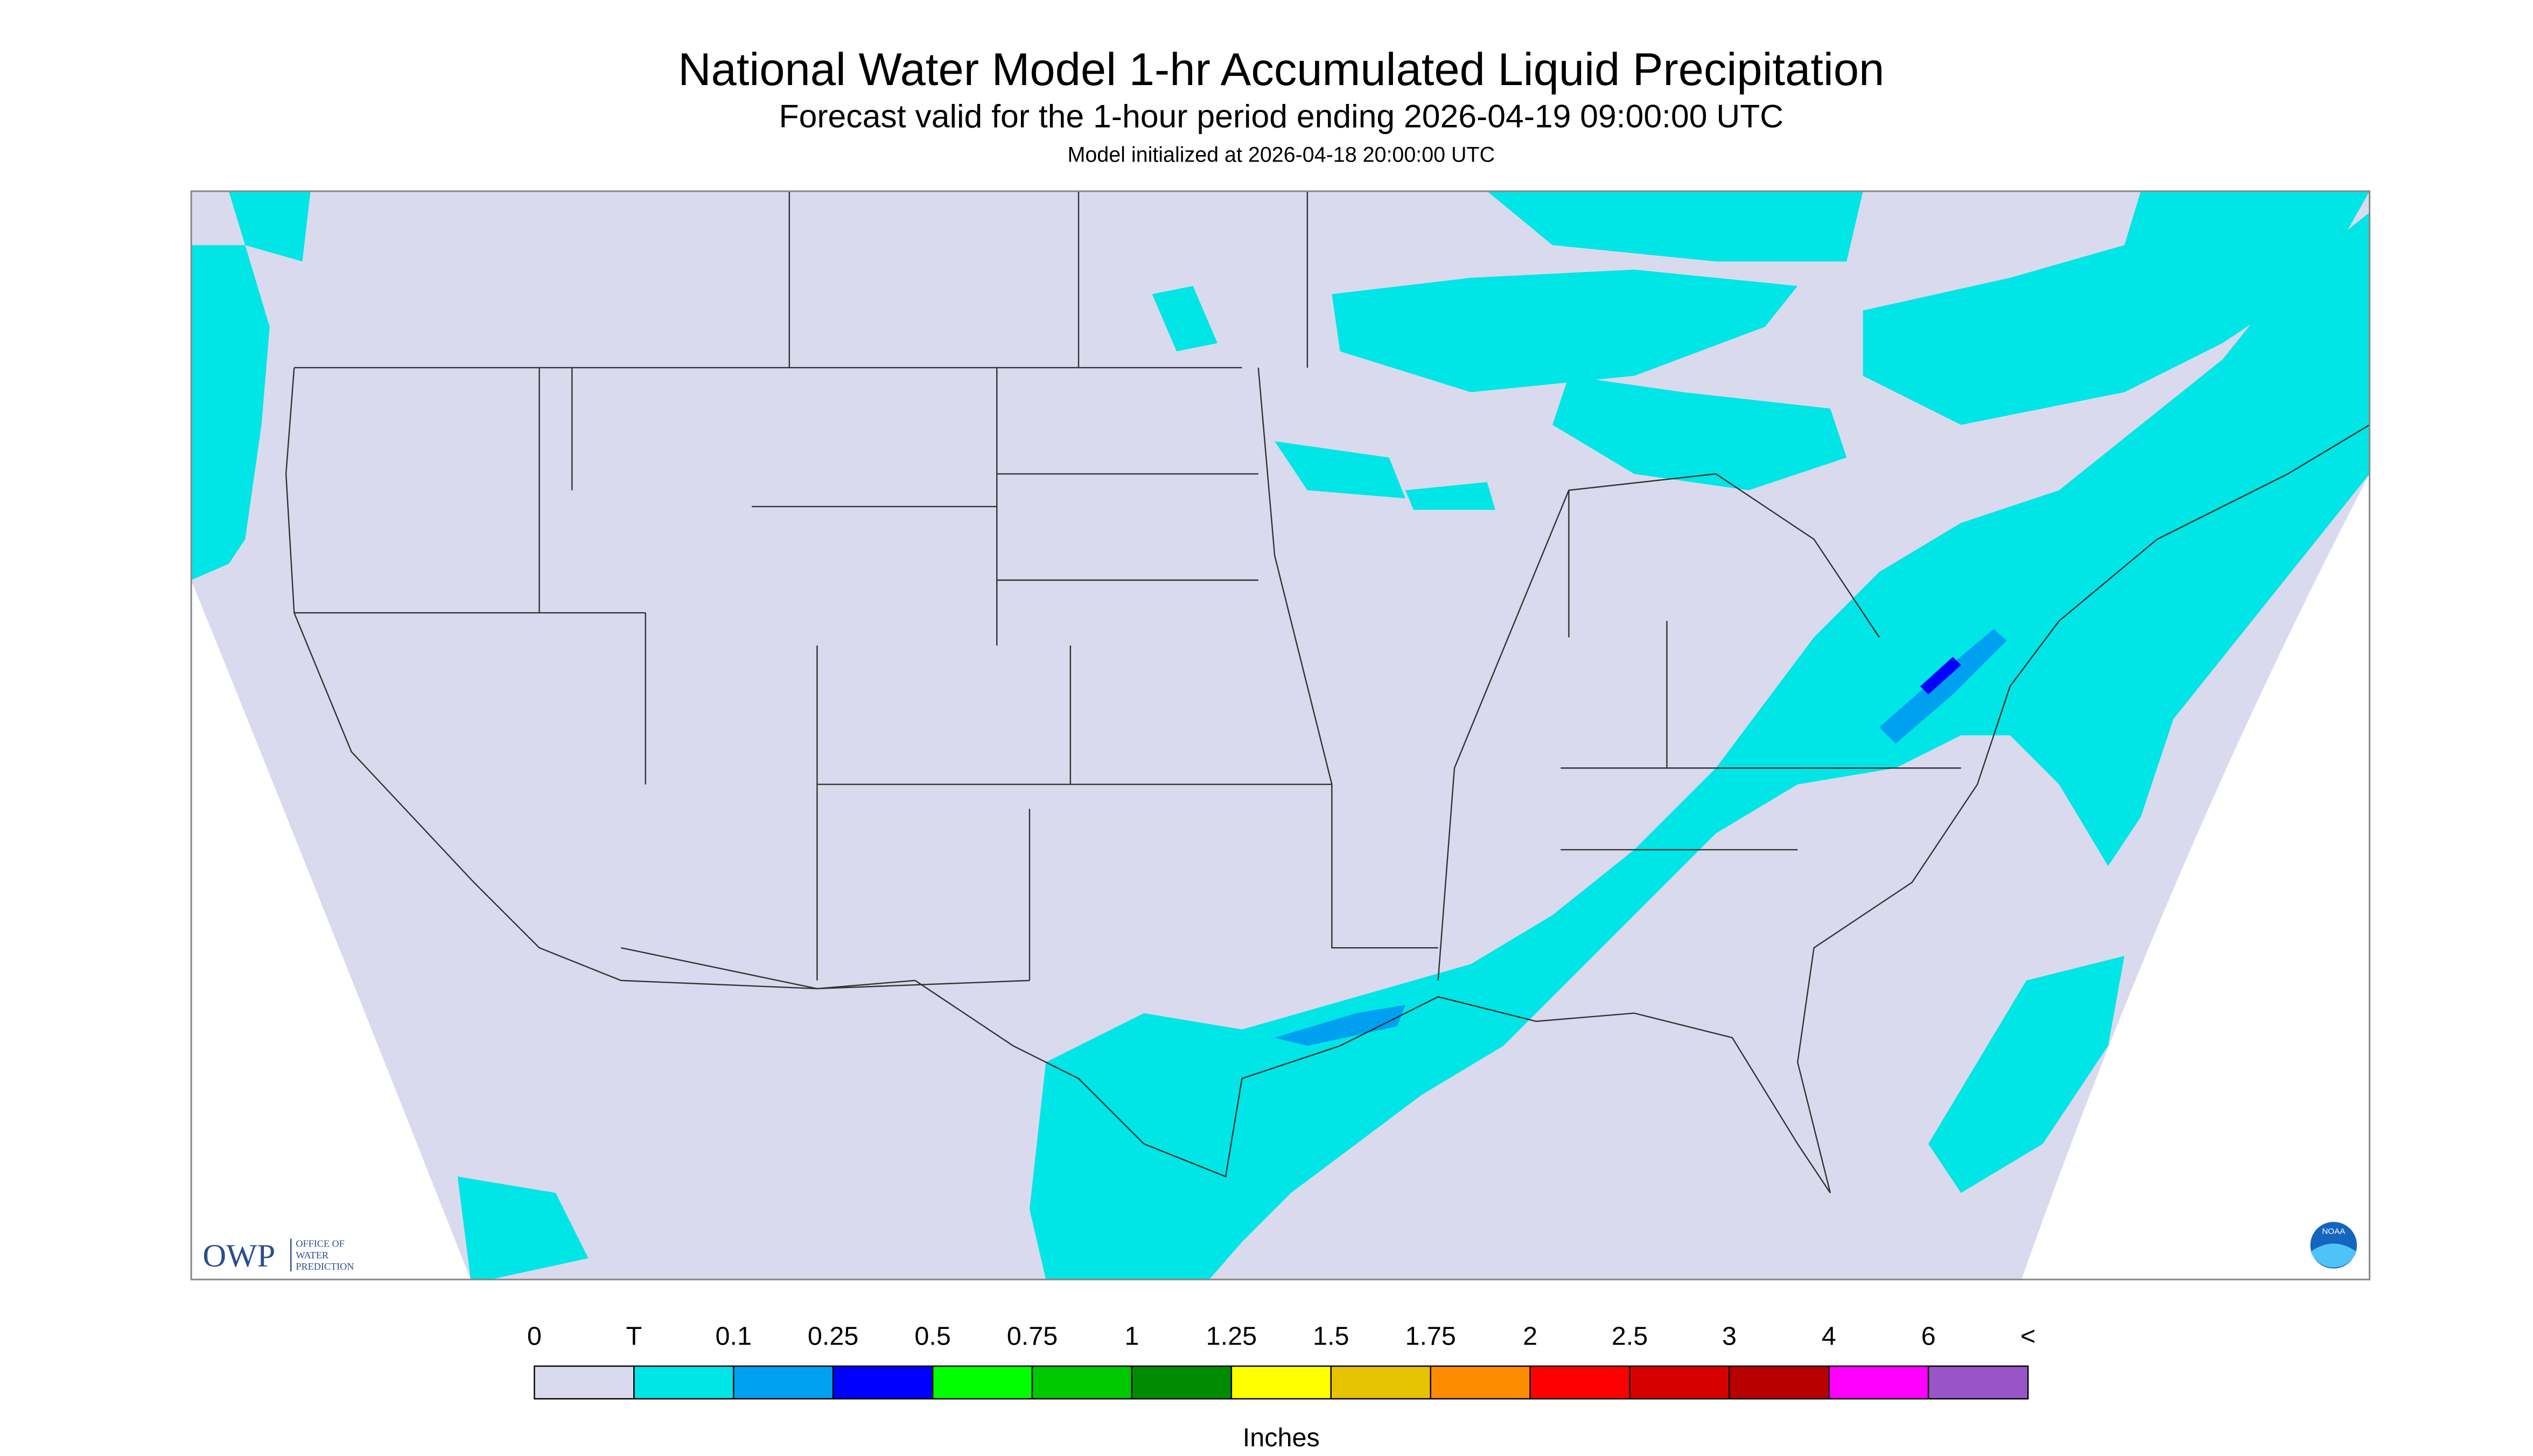 This screenshot has height=1456, width=2533. What do you see at coordinates (1431, 1336) in the screenshot?
I see `legend-label: 1.75` at bounding box center [1431, 1336].